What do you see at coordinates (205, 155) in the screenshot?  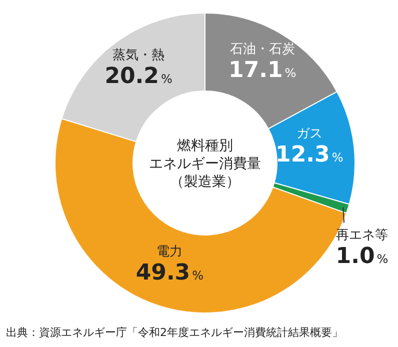 I see `text: 燃料種別エネルギー消費量` at bounding box center [205, 155].